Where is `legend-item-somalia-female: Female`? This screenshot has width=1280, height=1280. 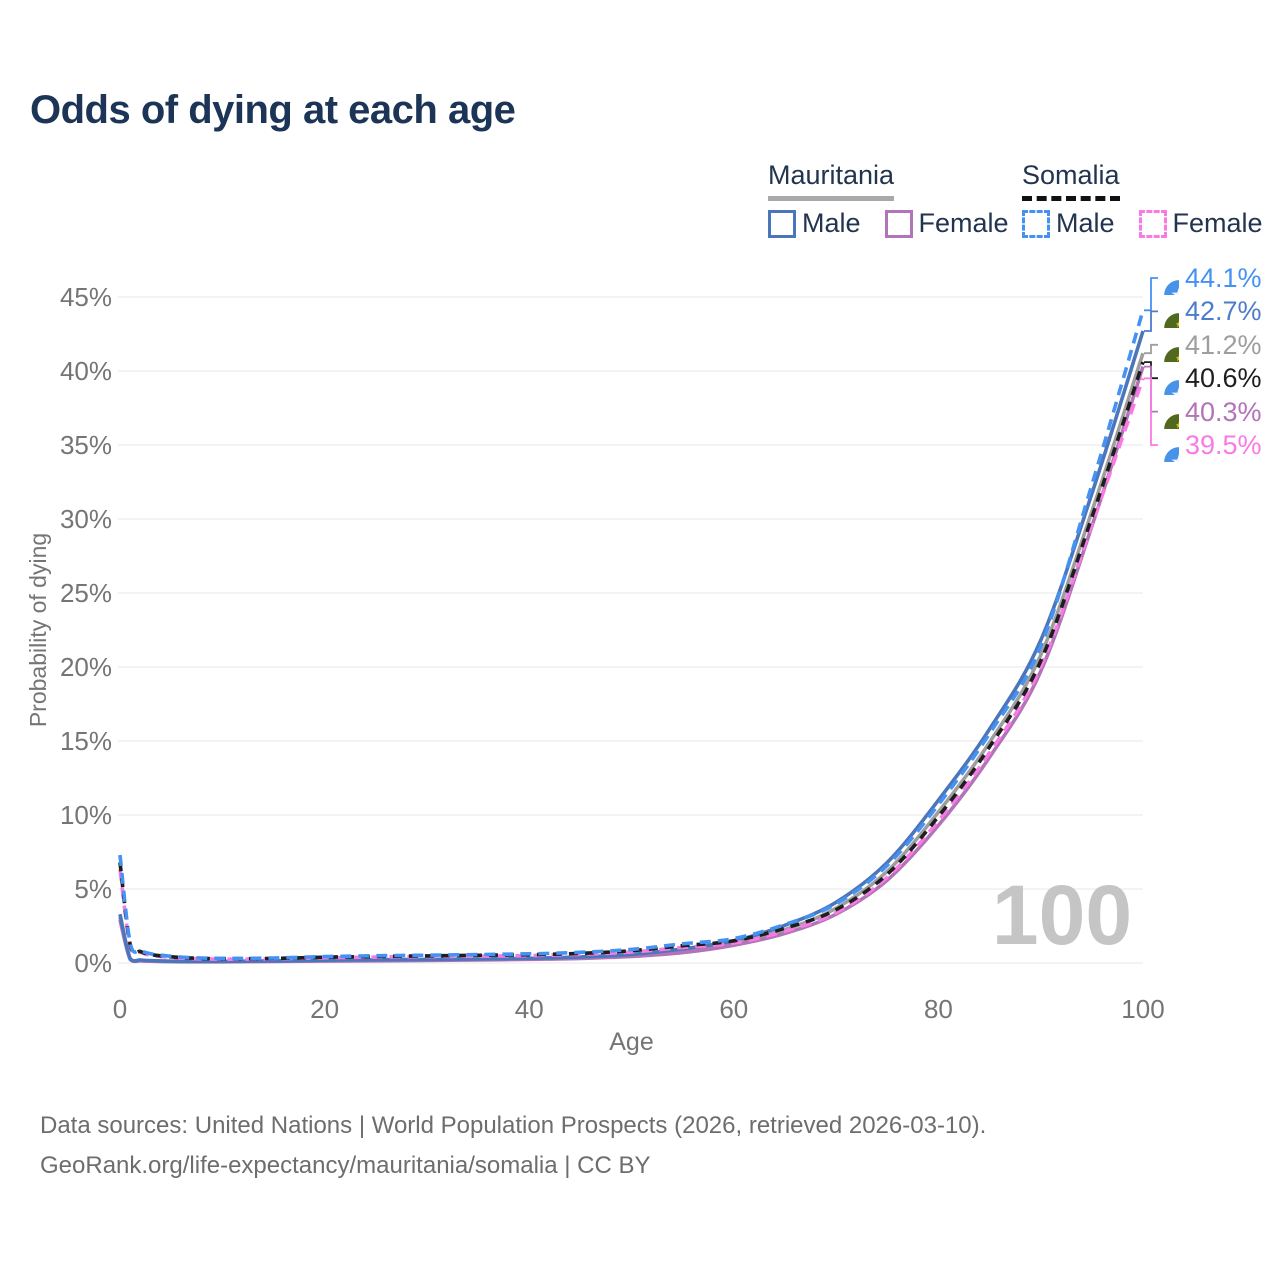 legend-item-somalia-female: Female is located at coordinates (1200, 223).